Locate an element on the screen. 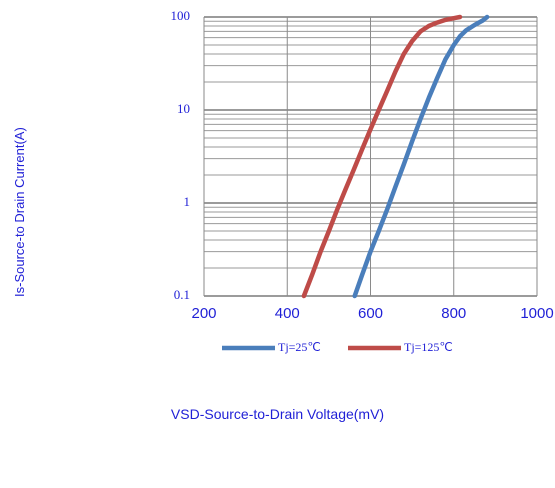 This screenshot has height=488, width=555. x-tick-label: 1000 is located at coordinates (536, 313).